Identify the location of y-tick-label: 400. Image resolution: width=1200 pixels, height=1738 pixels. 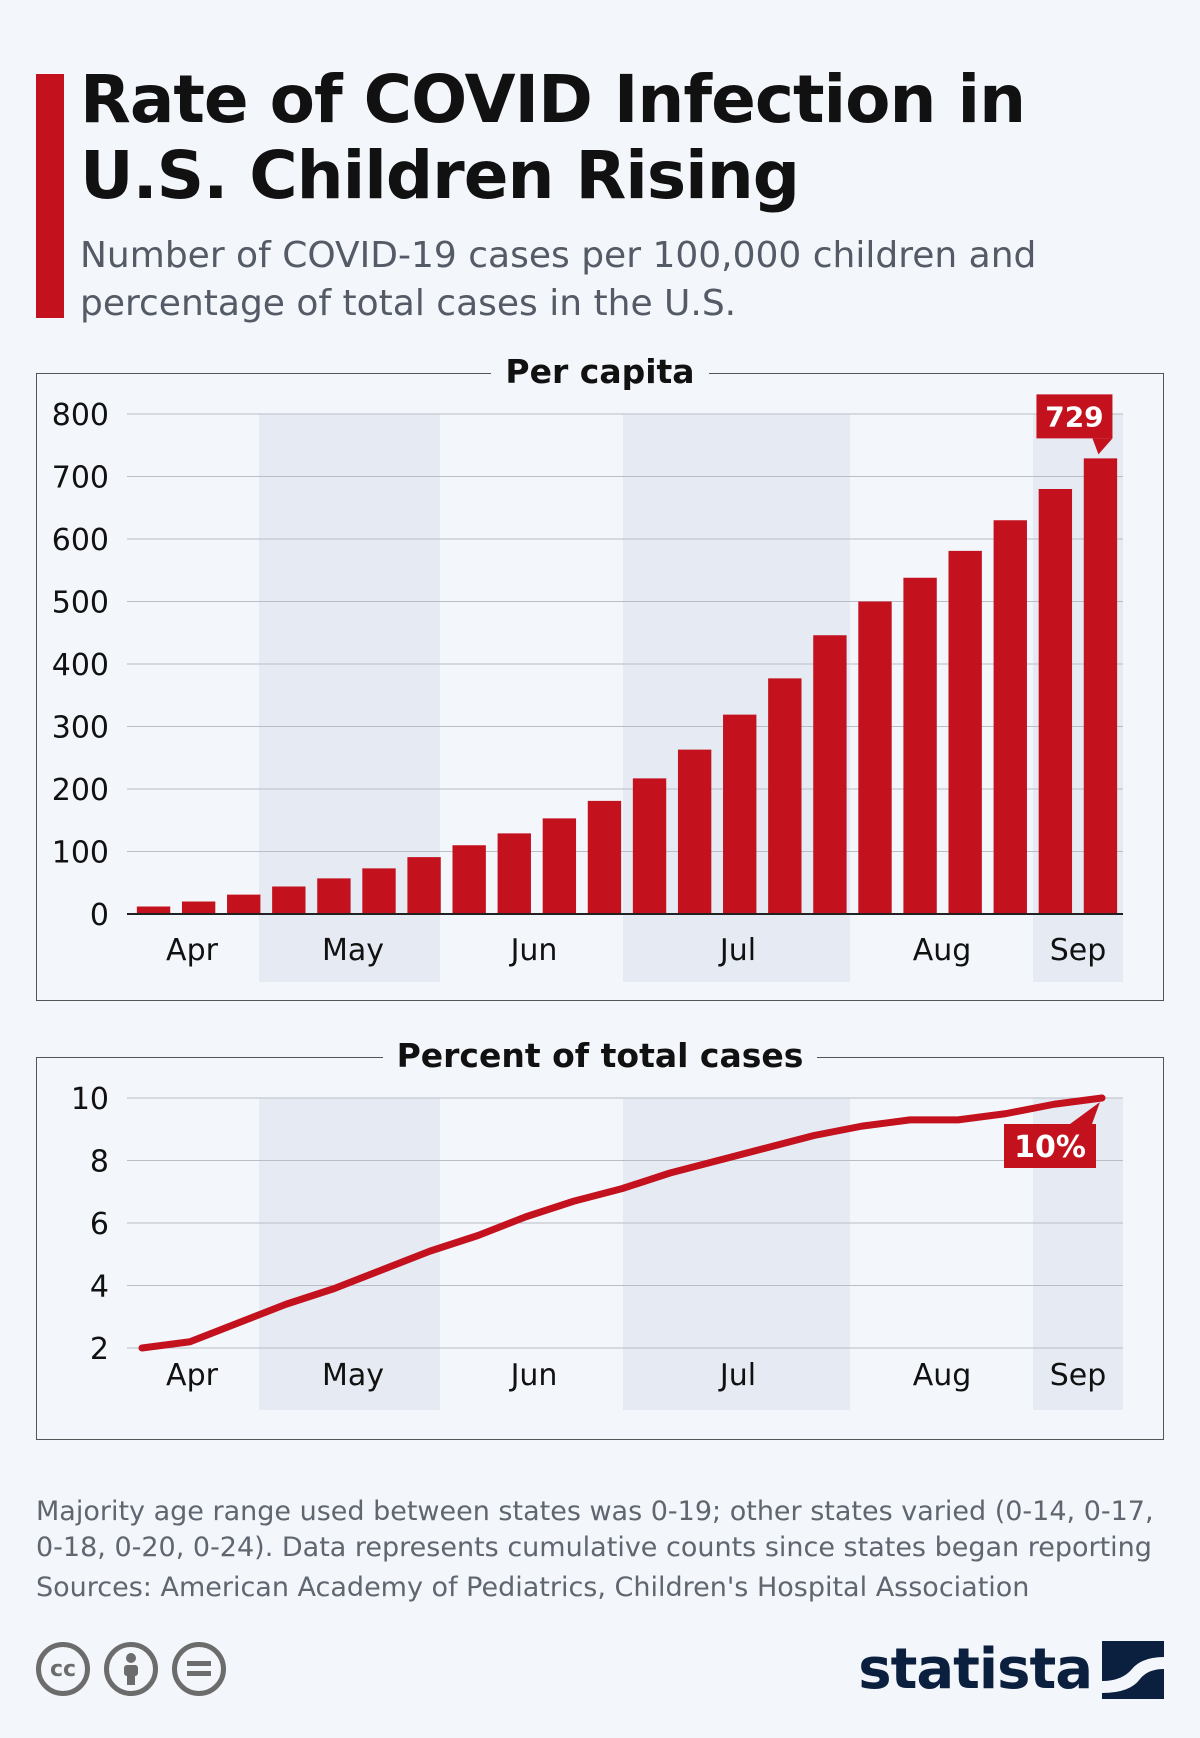
(80, 665).